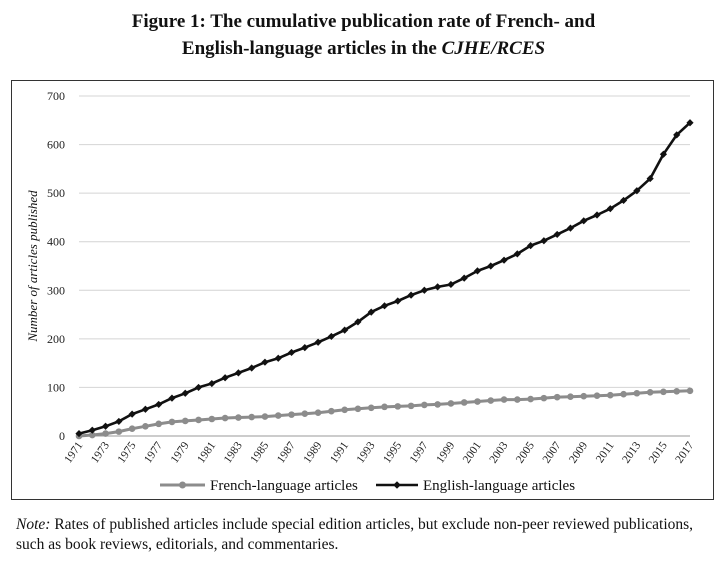 The height and width of the screenshot is (567, 727). I want to click on x-tick-label: 1983, so click(233, 453).